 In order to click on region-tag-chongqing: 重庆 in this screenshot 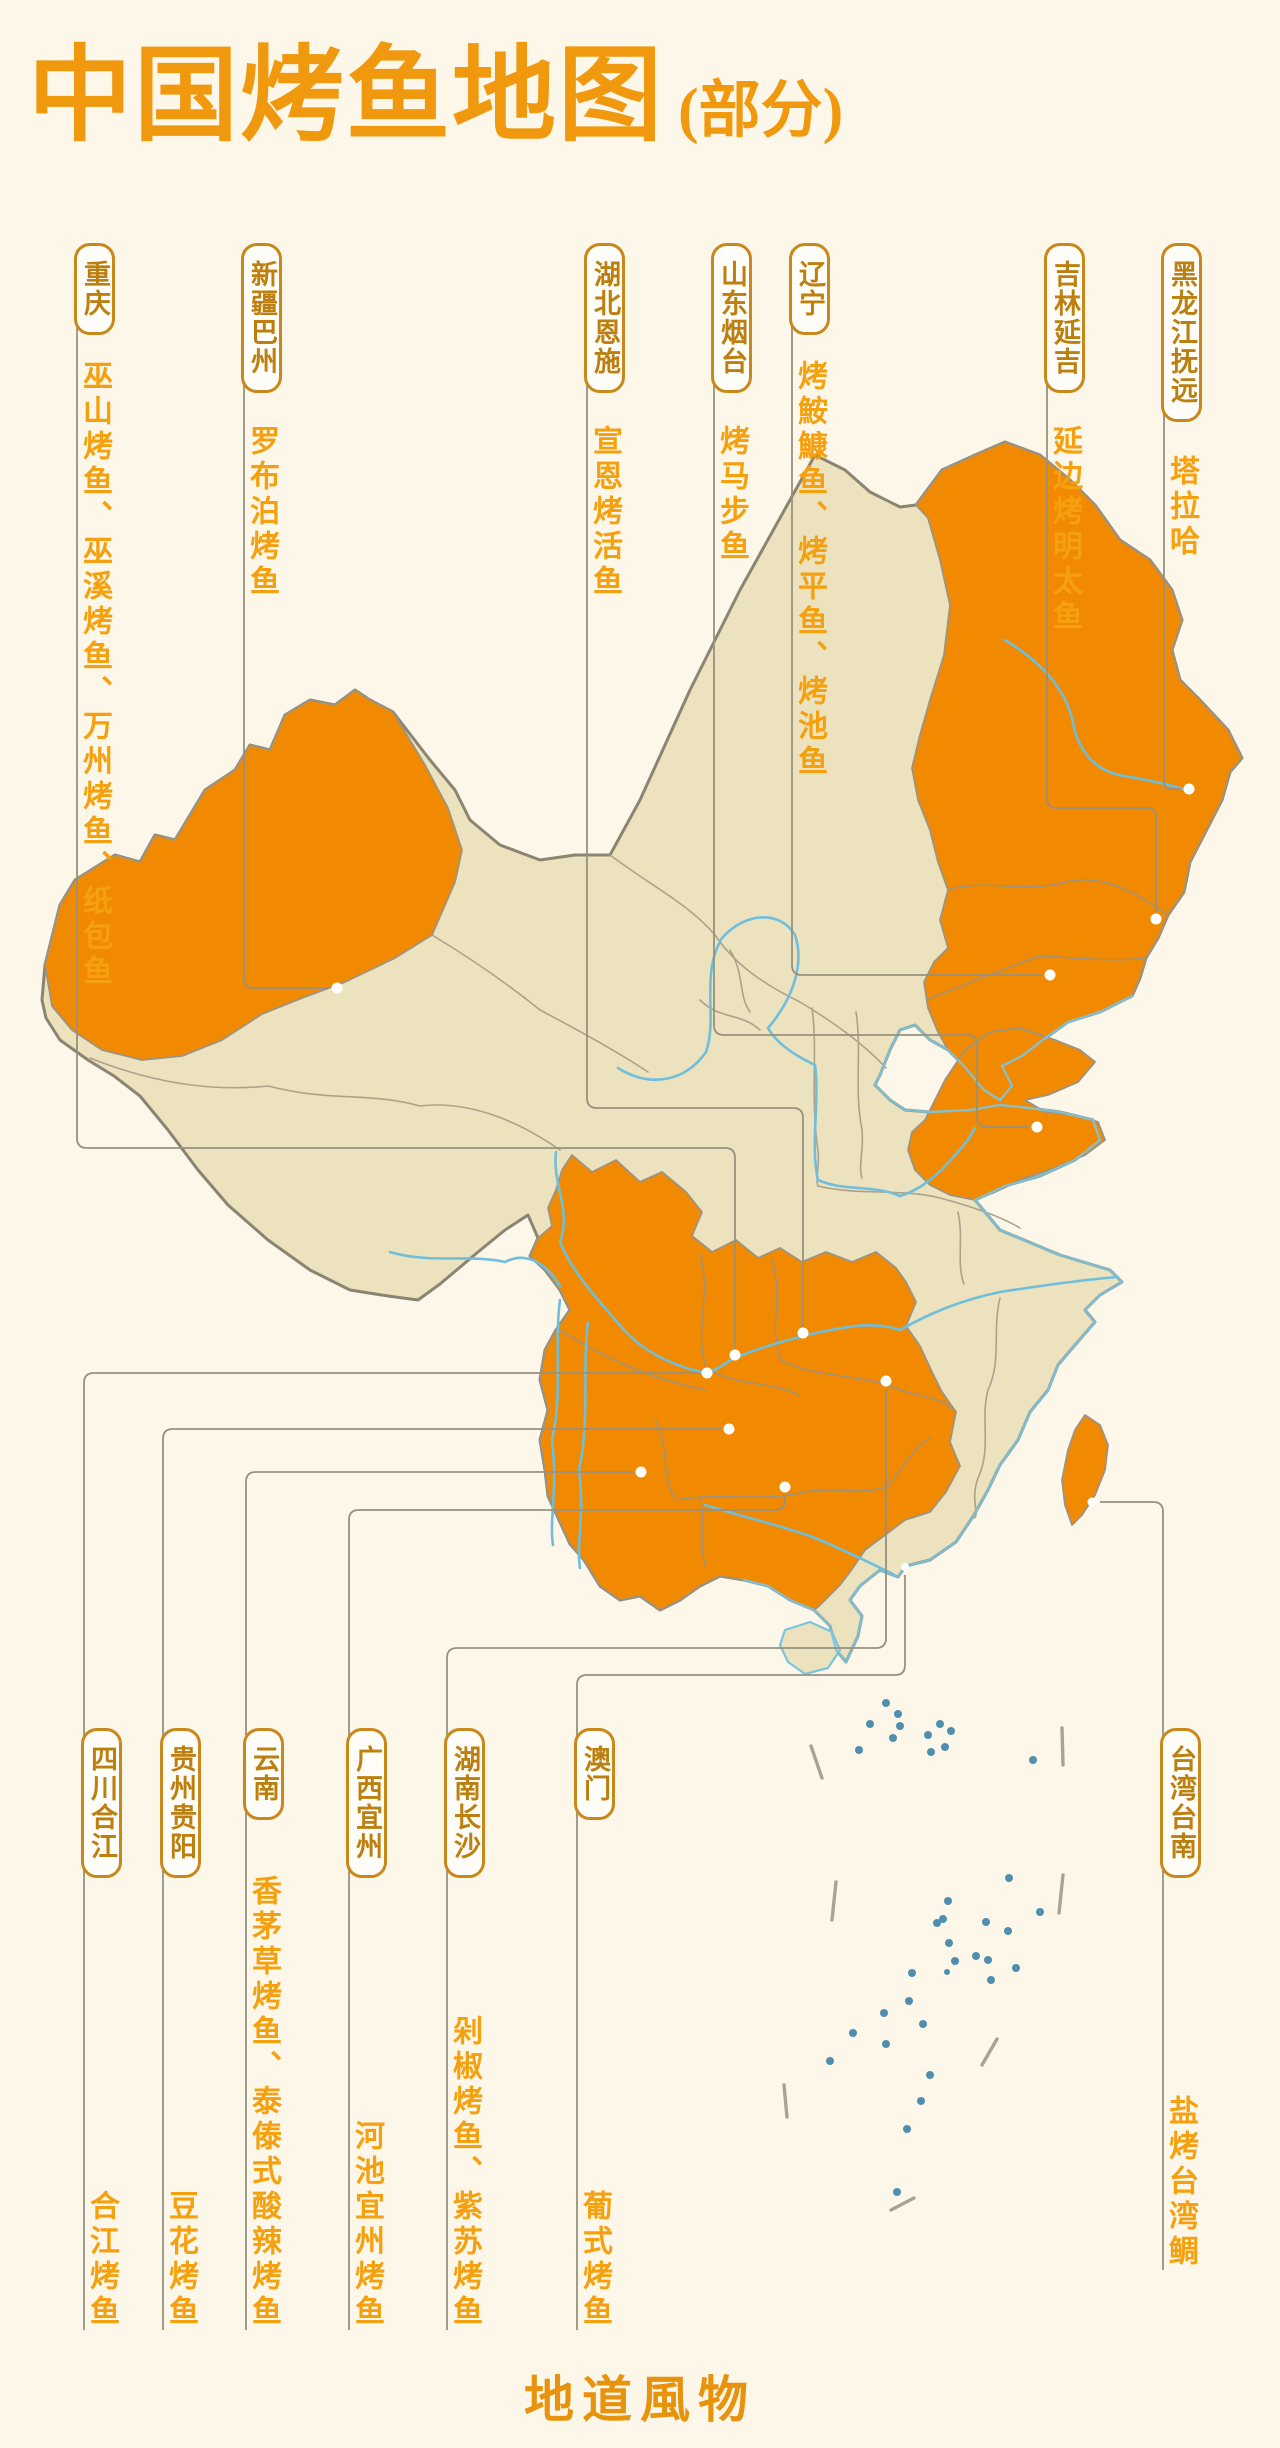, I will do `click(94, 289)`.